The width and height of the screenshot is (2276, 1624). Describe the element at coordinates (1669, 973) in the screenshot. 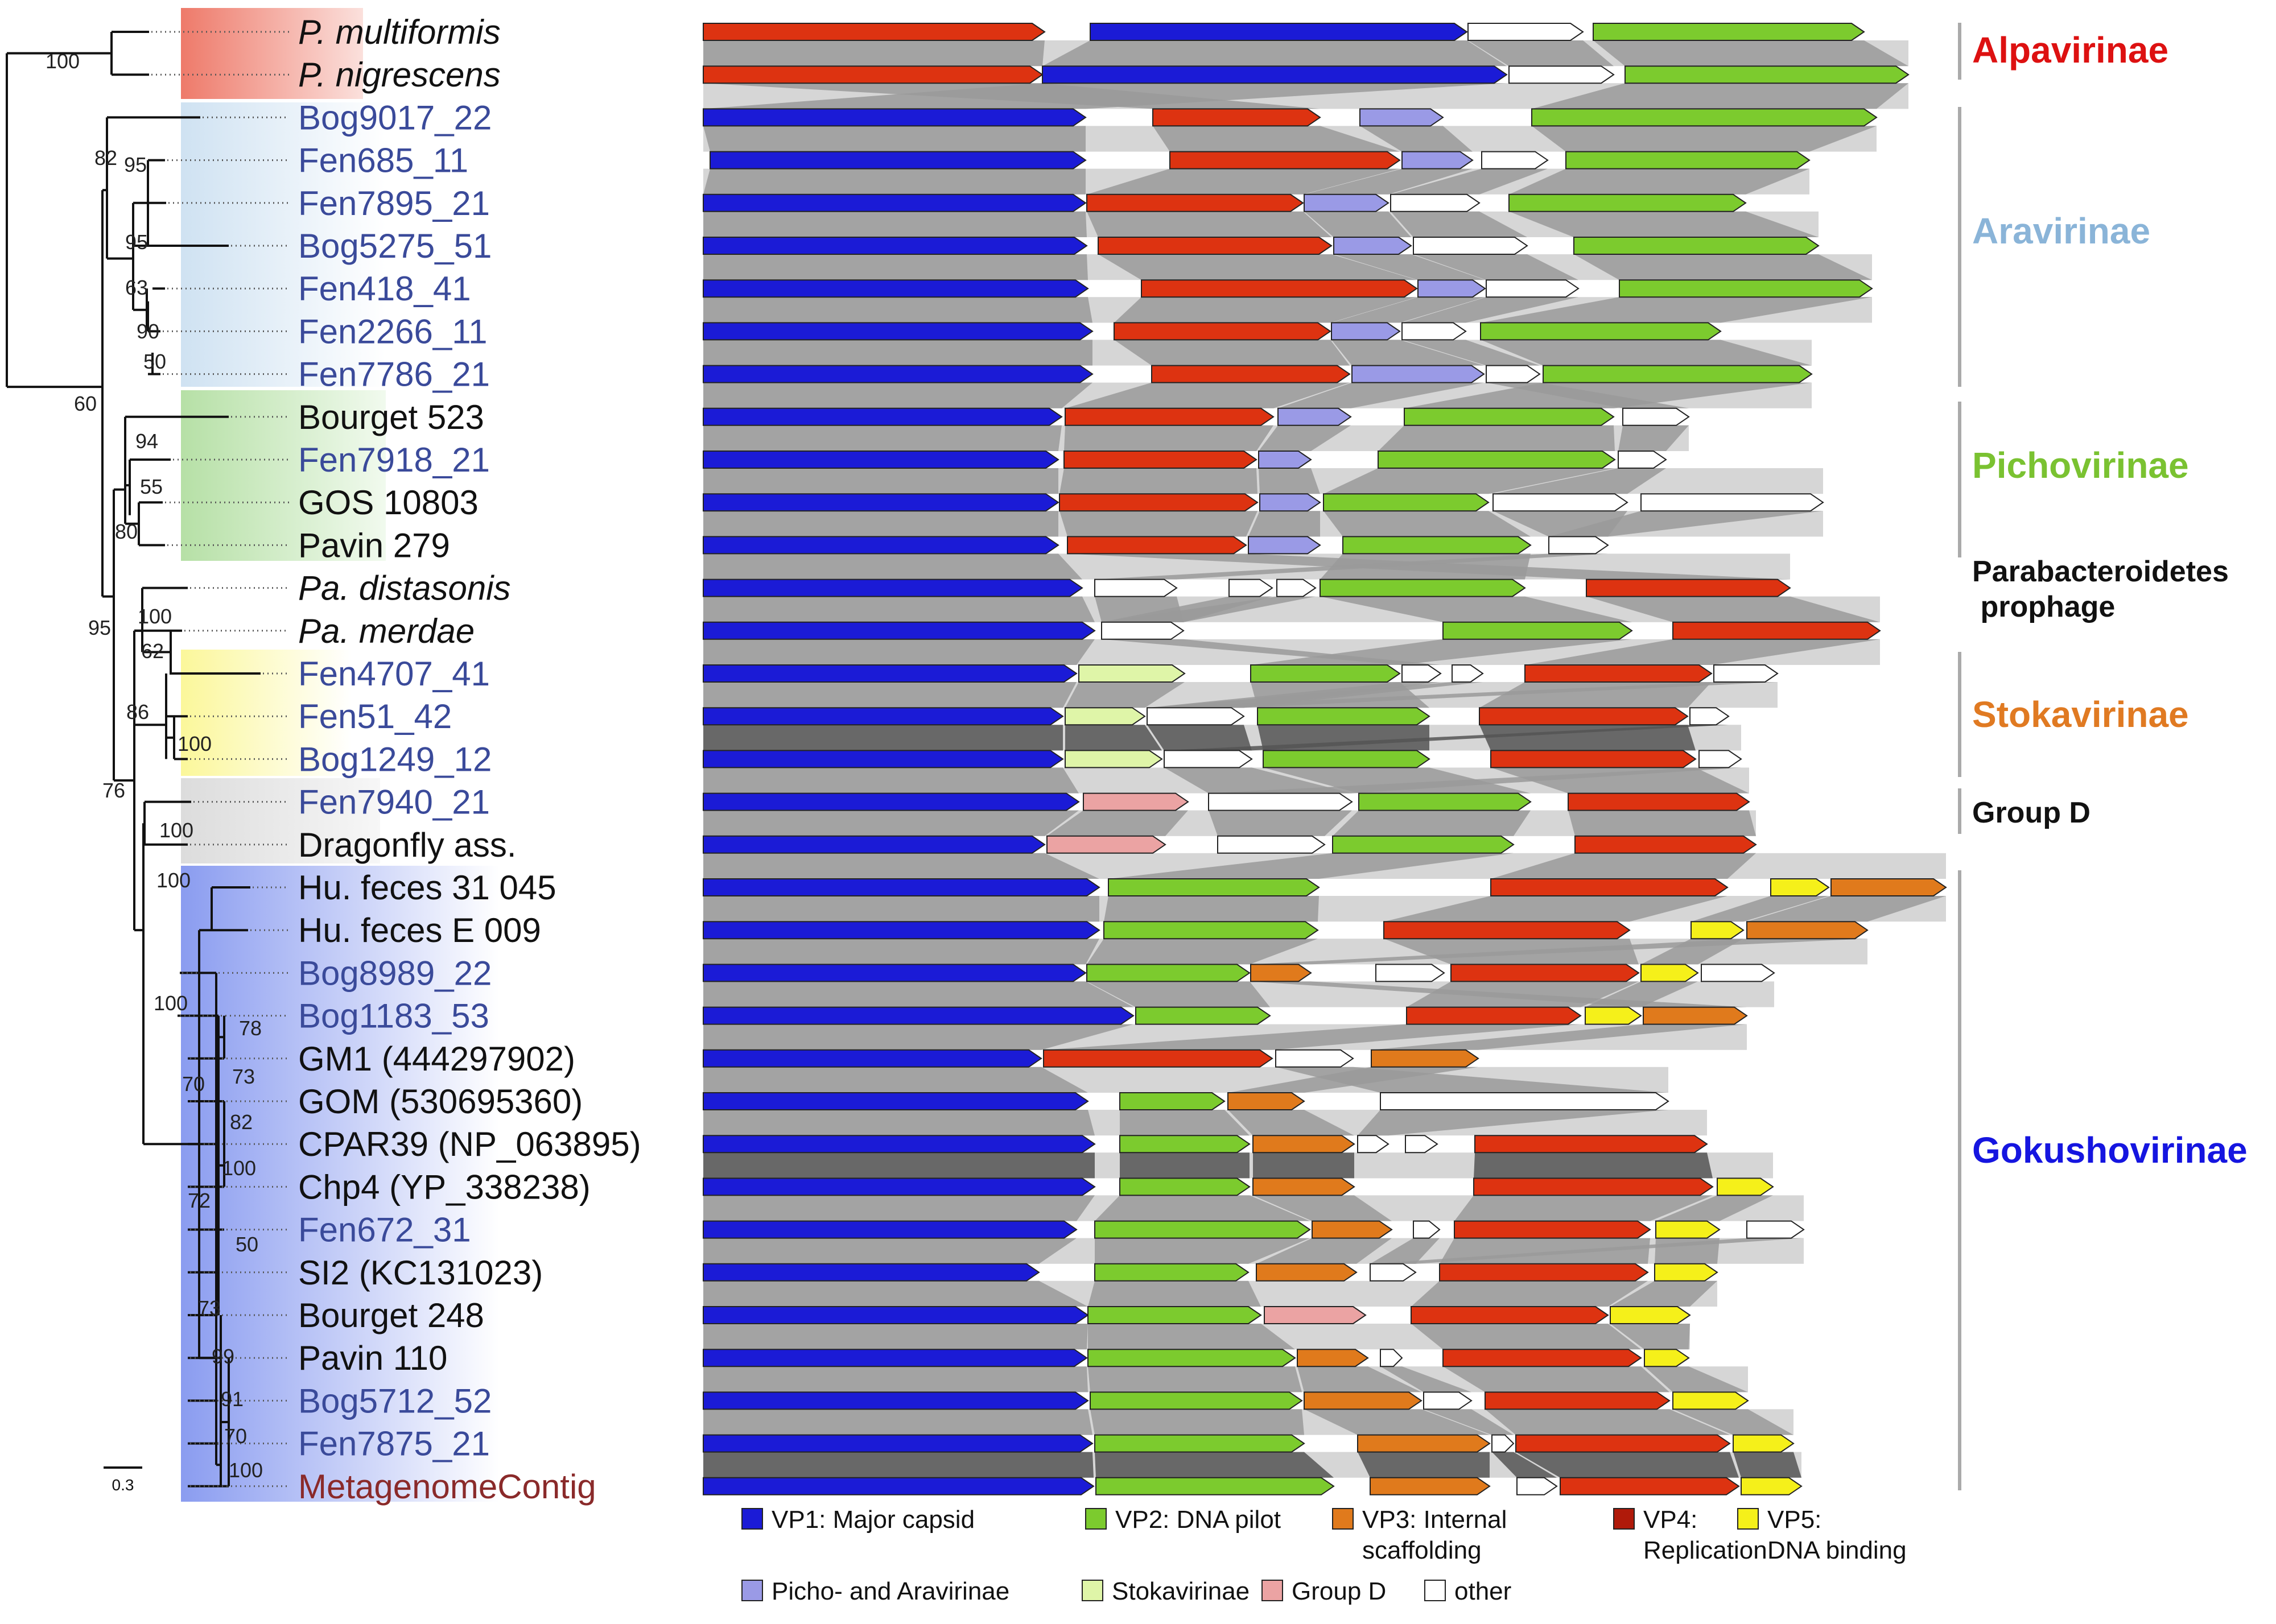

I see `gene-vp5` at that location.